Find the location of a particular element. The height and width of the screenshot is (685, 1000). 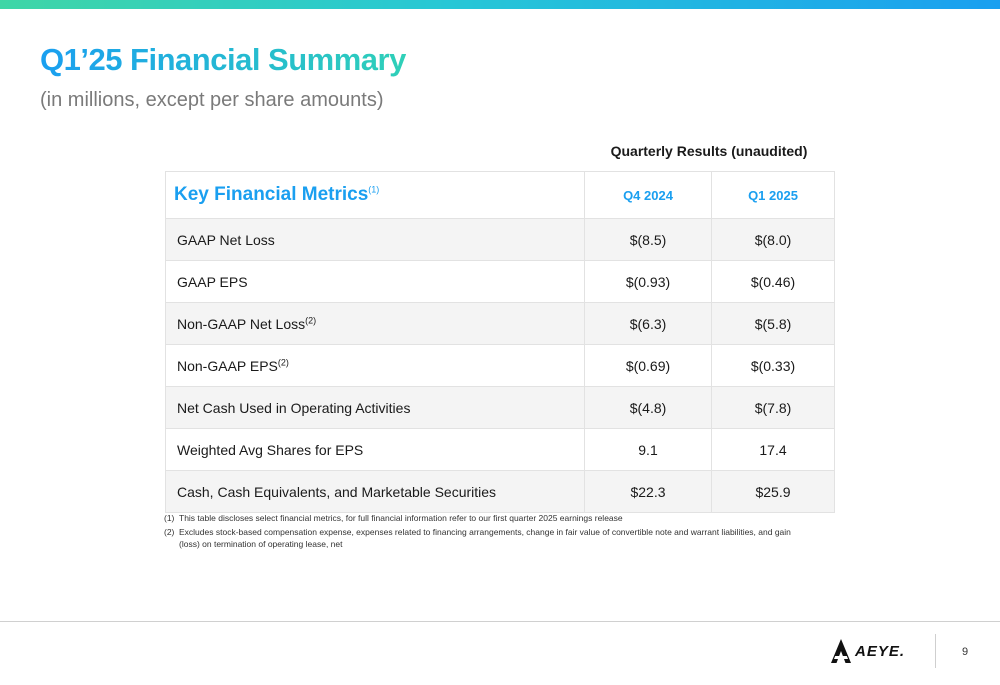

metric-label-text: Non-GAAP Net Loss is located at coordinates (241, 323).